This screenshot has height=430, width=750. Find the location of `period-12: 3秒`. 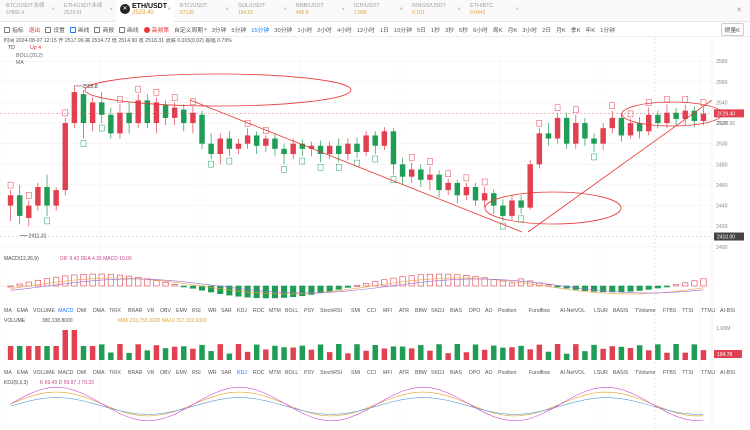

period-12: 3秒 is located at coordinates (450, 31).